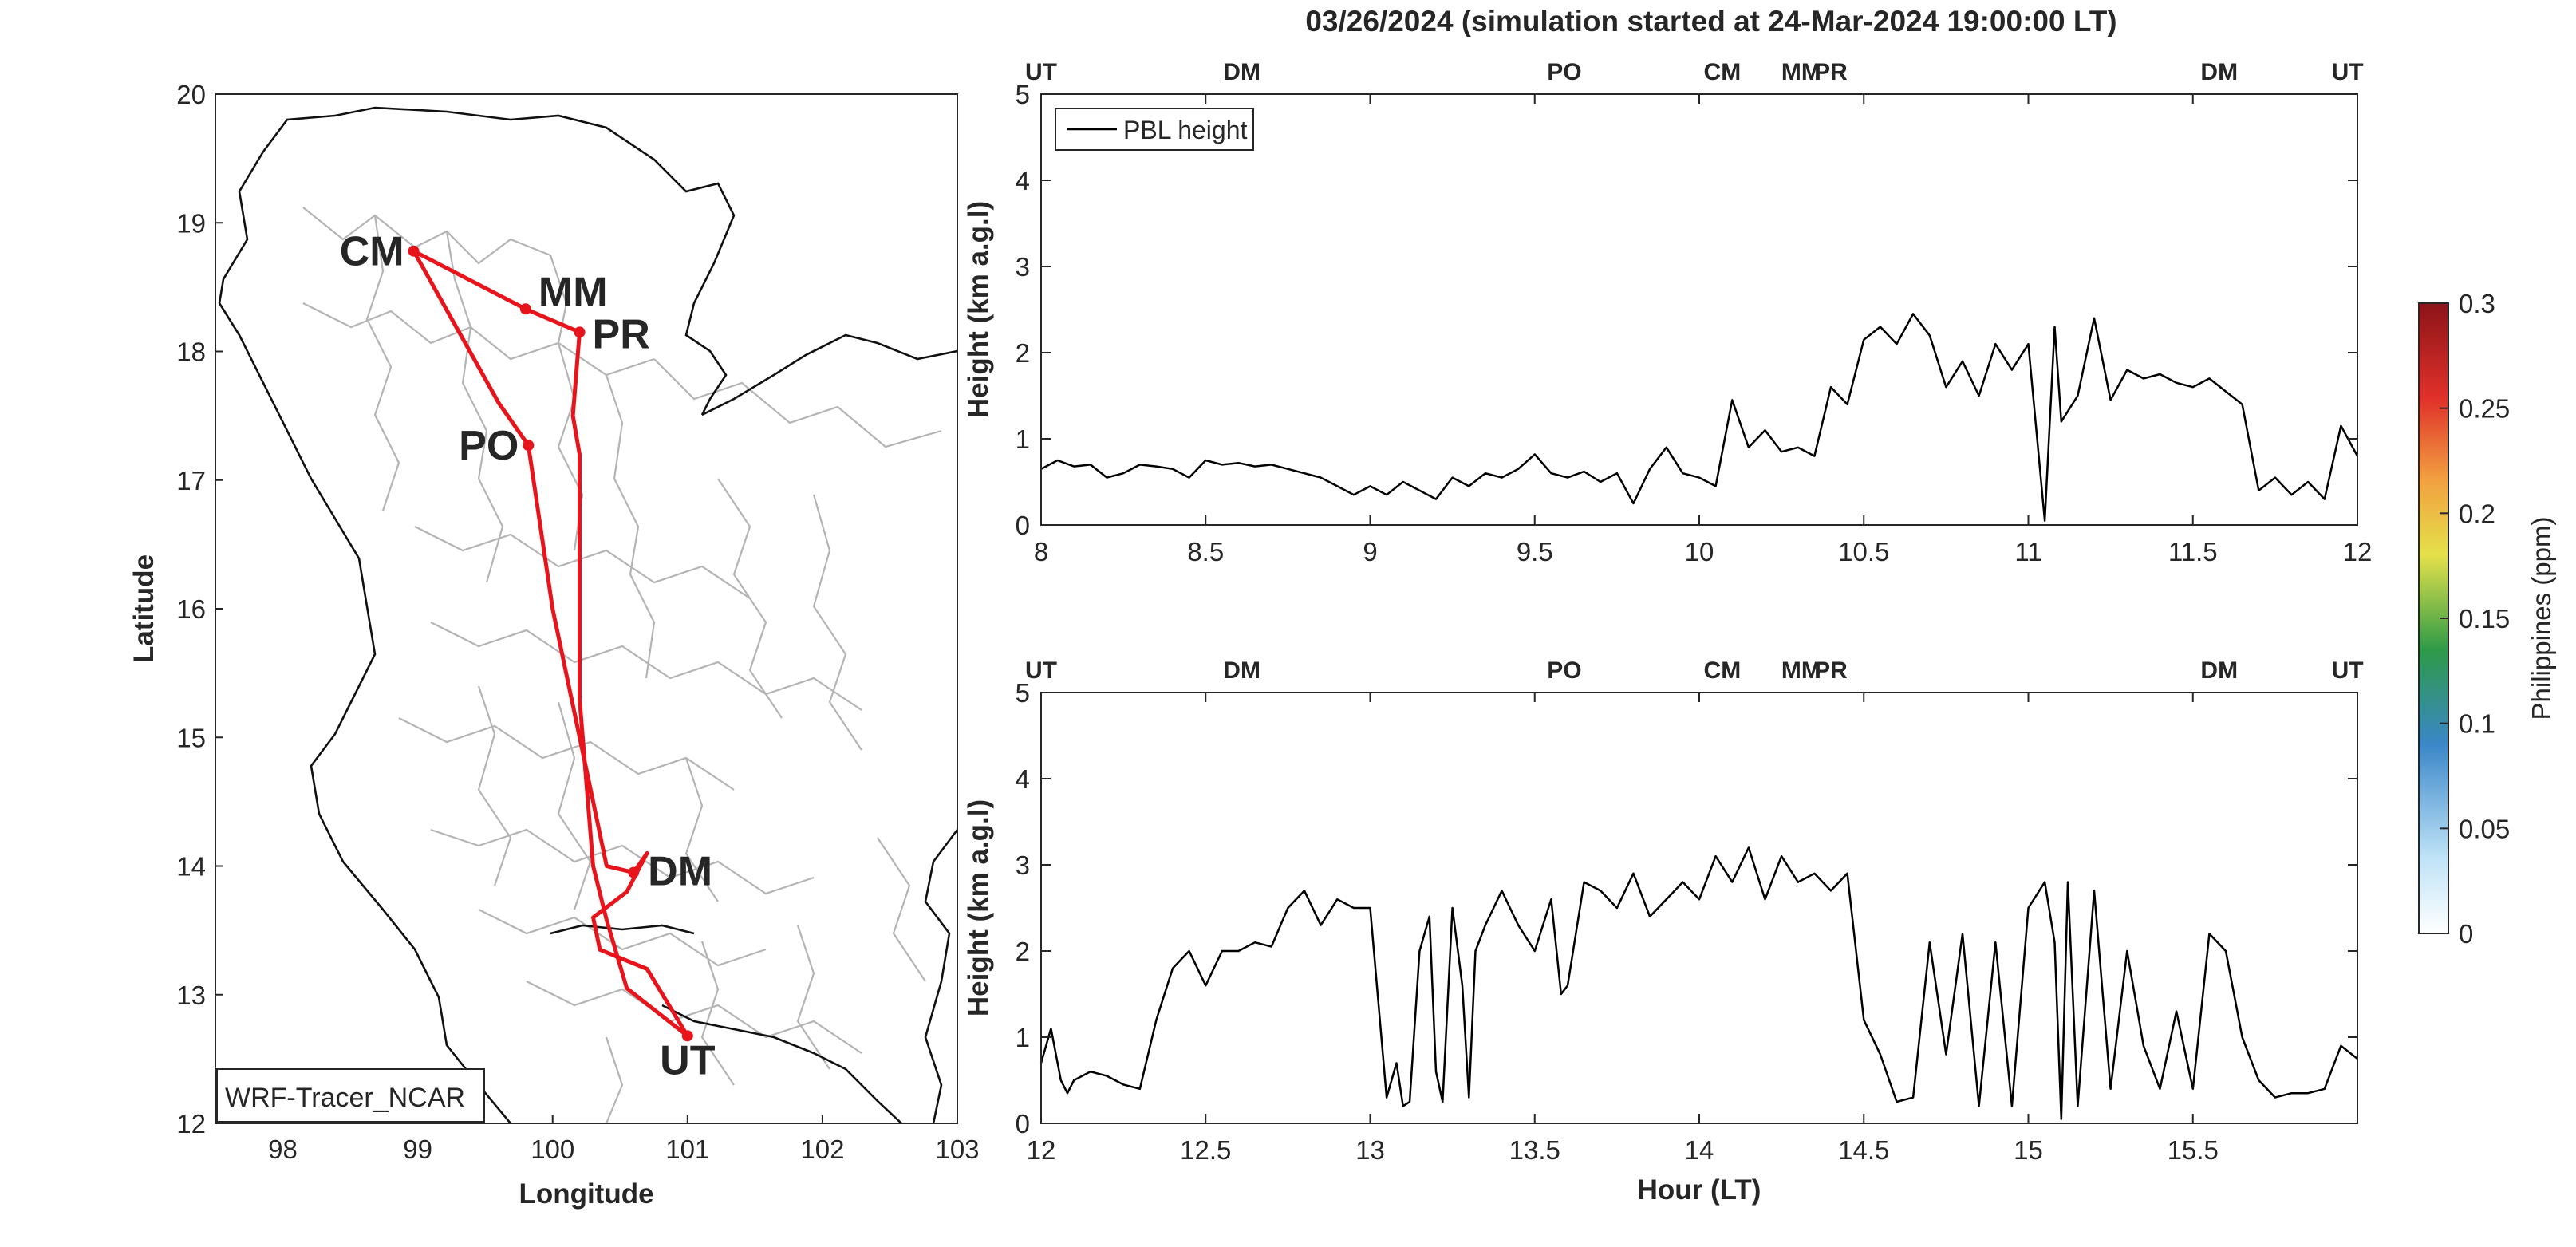 This screenshot has height=1247, width=2576. I want to click on model-label-box: WRF-Tracer_NCAR, so click(350, 1096).